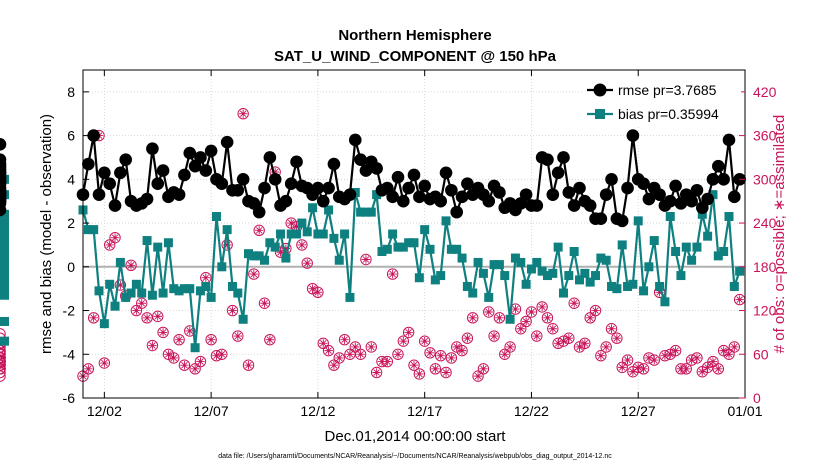 This screenshot has height=470, width=830. What do you see at coordinates (531, 411) in the screenshot?
I see `x-tick-label: 12/22` at bounding box center [531, 411].